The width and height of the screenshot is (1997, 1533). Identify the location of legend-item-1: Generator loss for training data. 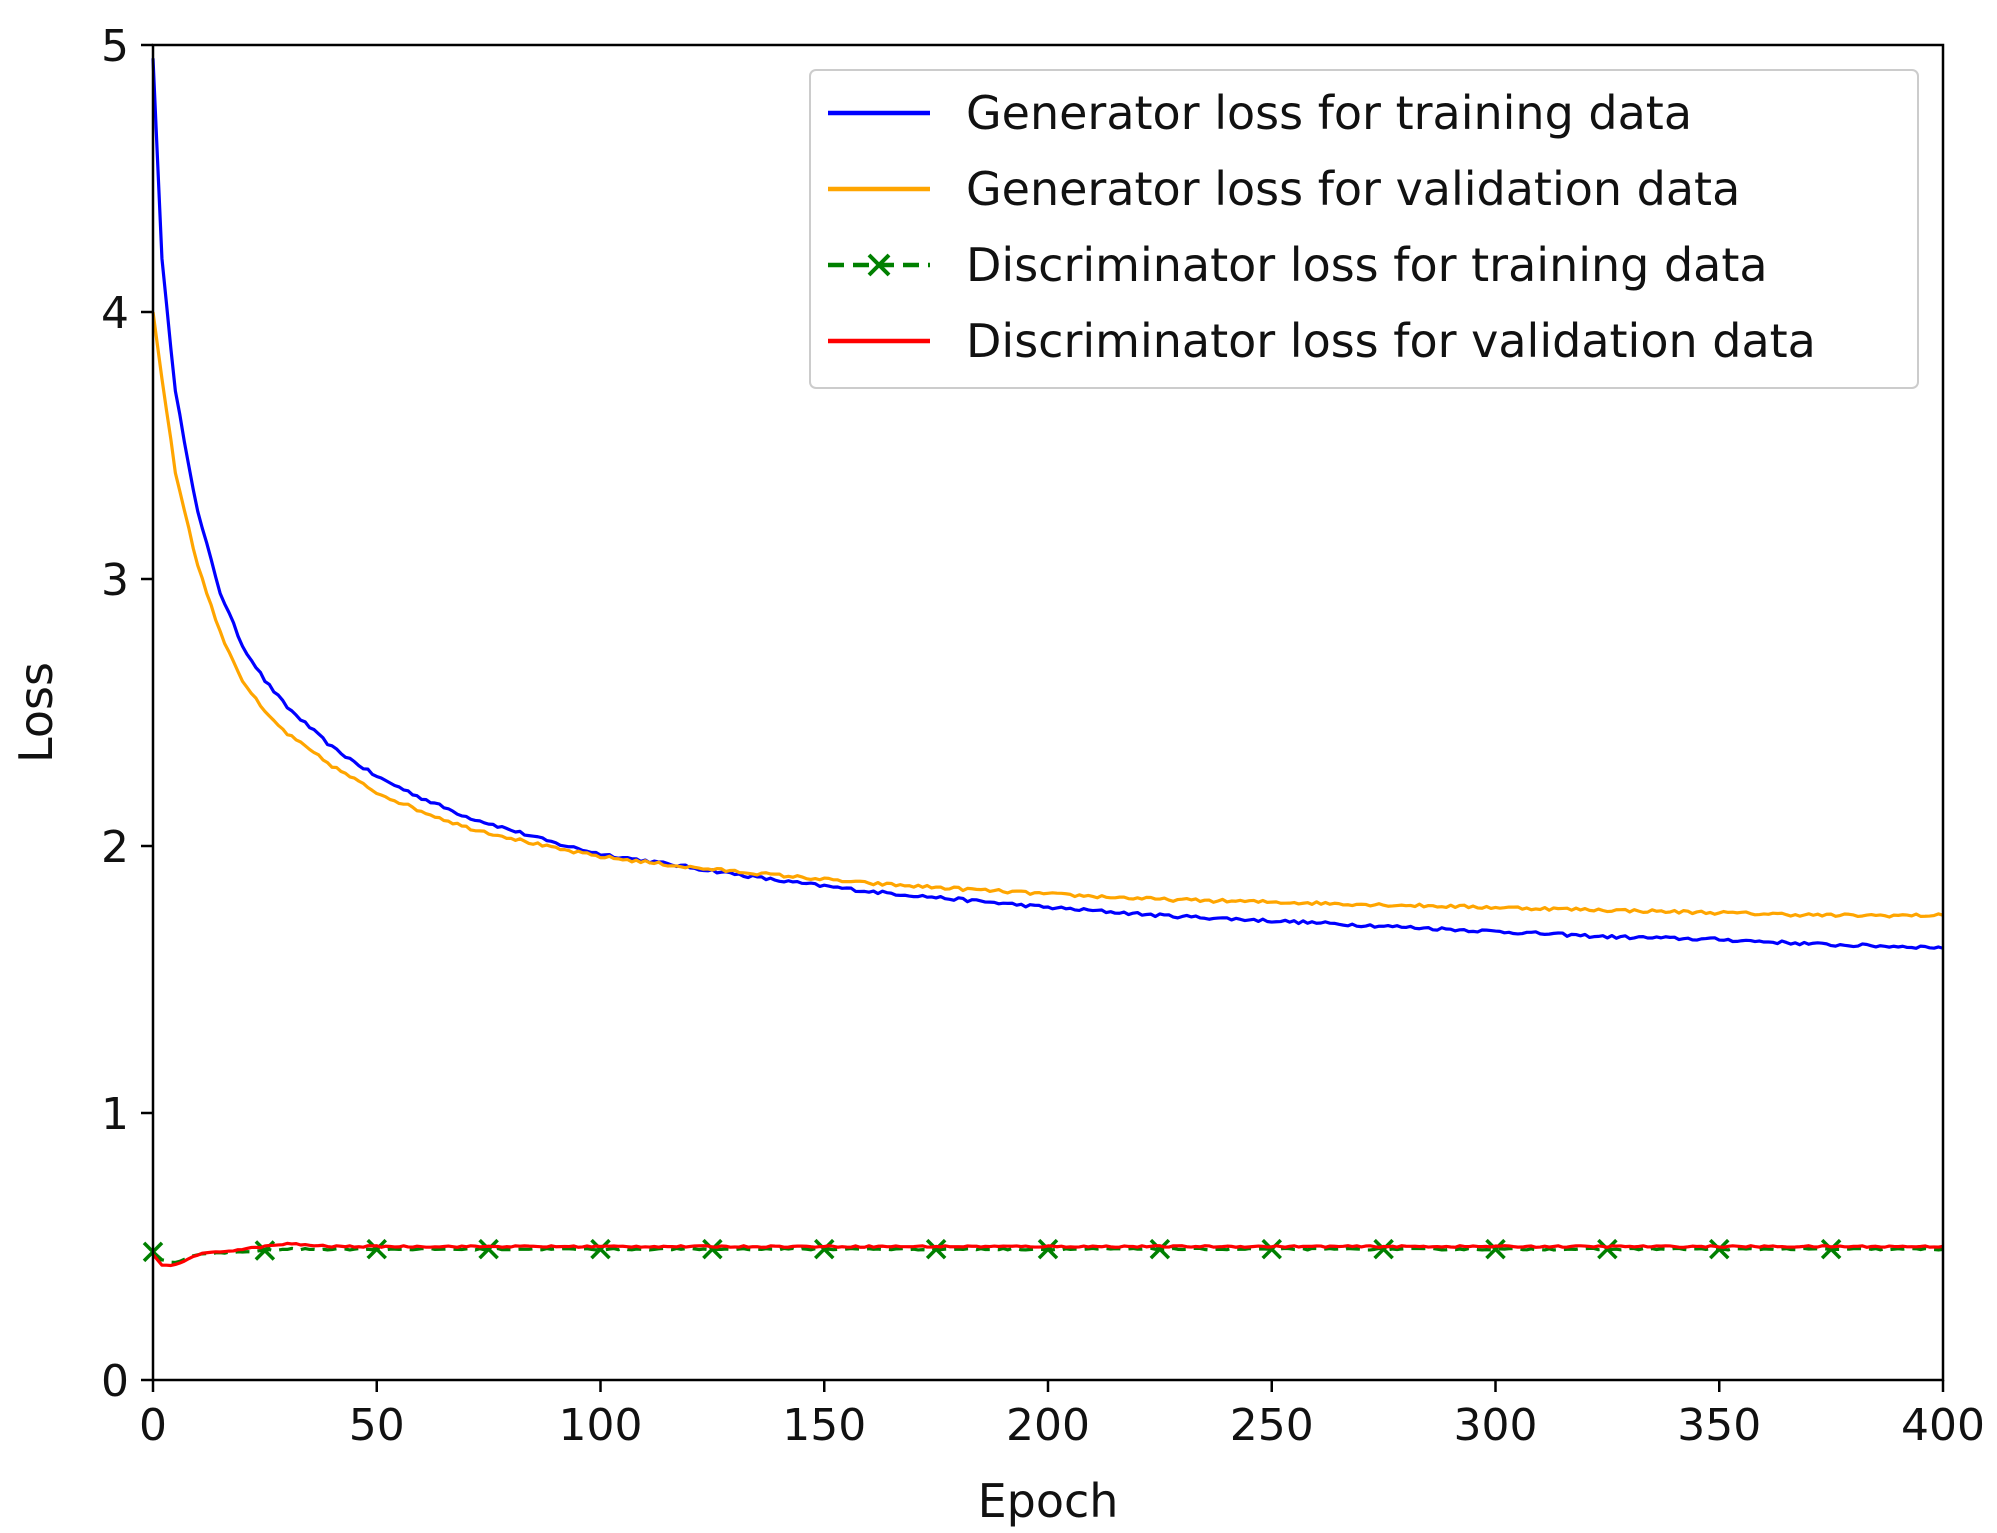
(1260, 113).